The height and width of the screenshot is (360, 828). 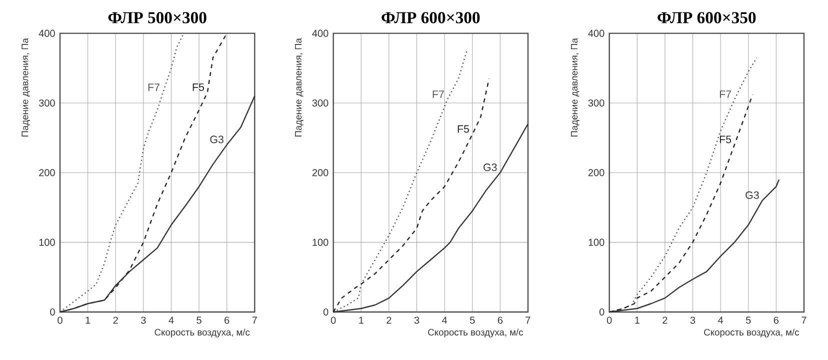 I want to click on chart-title: ФЛР 500×300, so click(x=157, y=18).